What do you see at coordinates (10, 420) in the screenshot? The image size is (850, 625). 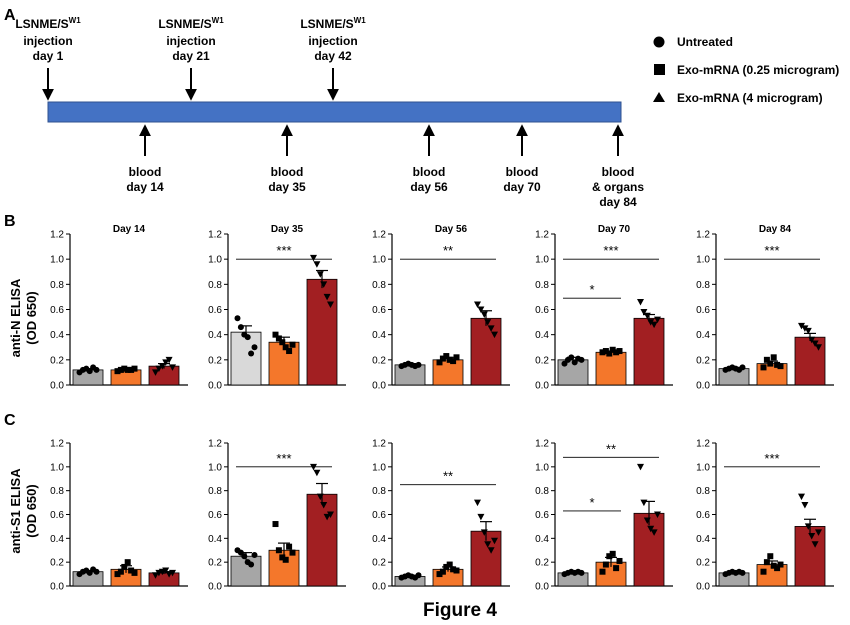 I see `panel-label-c: C` at bounding box center [10, 420].